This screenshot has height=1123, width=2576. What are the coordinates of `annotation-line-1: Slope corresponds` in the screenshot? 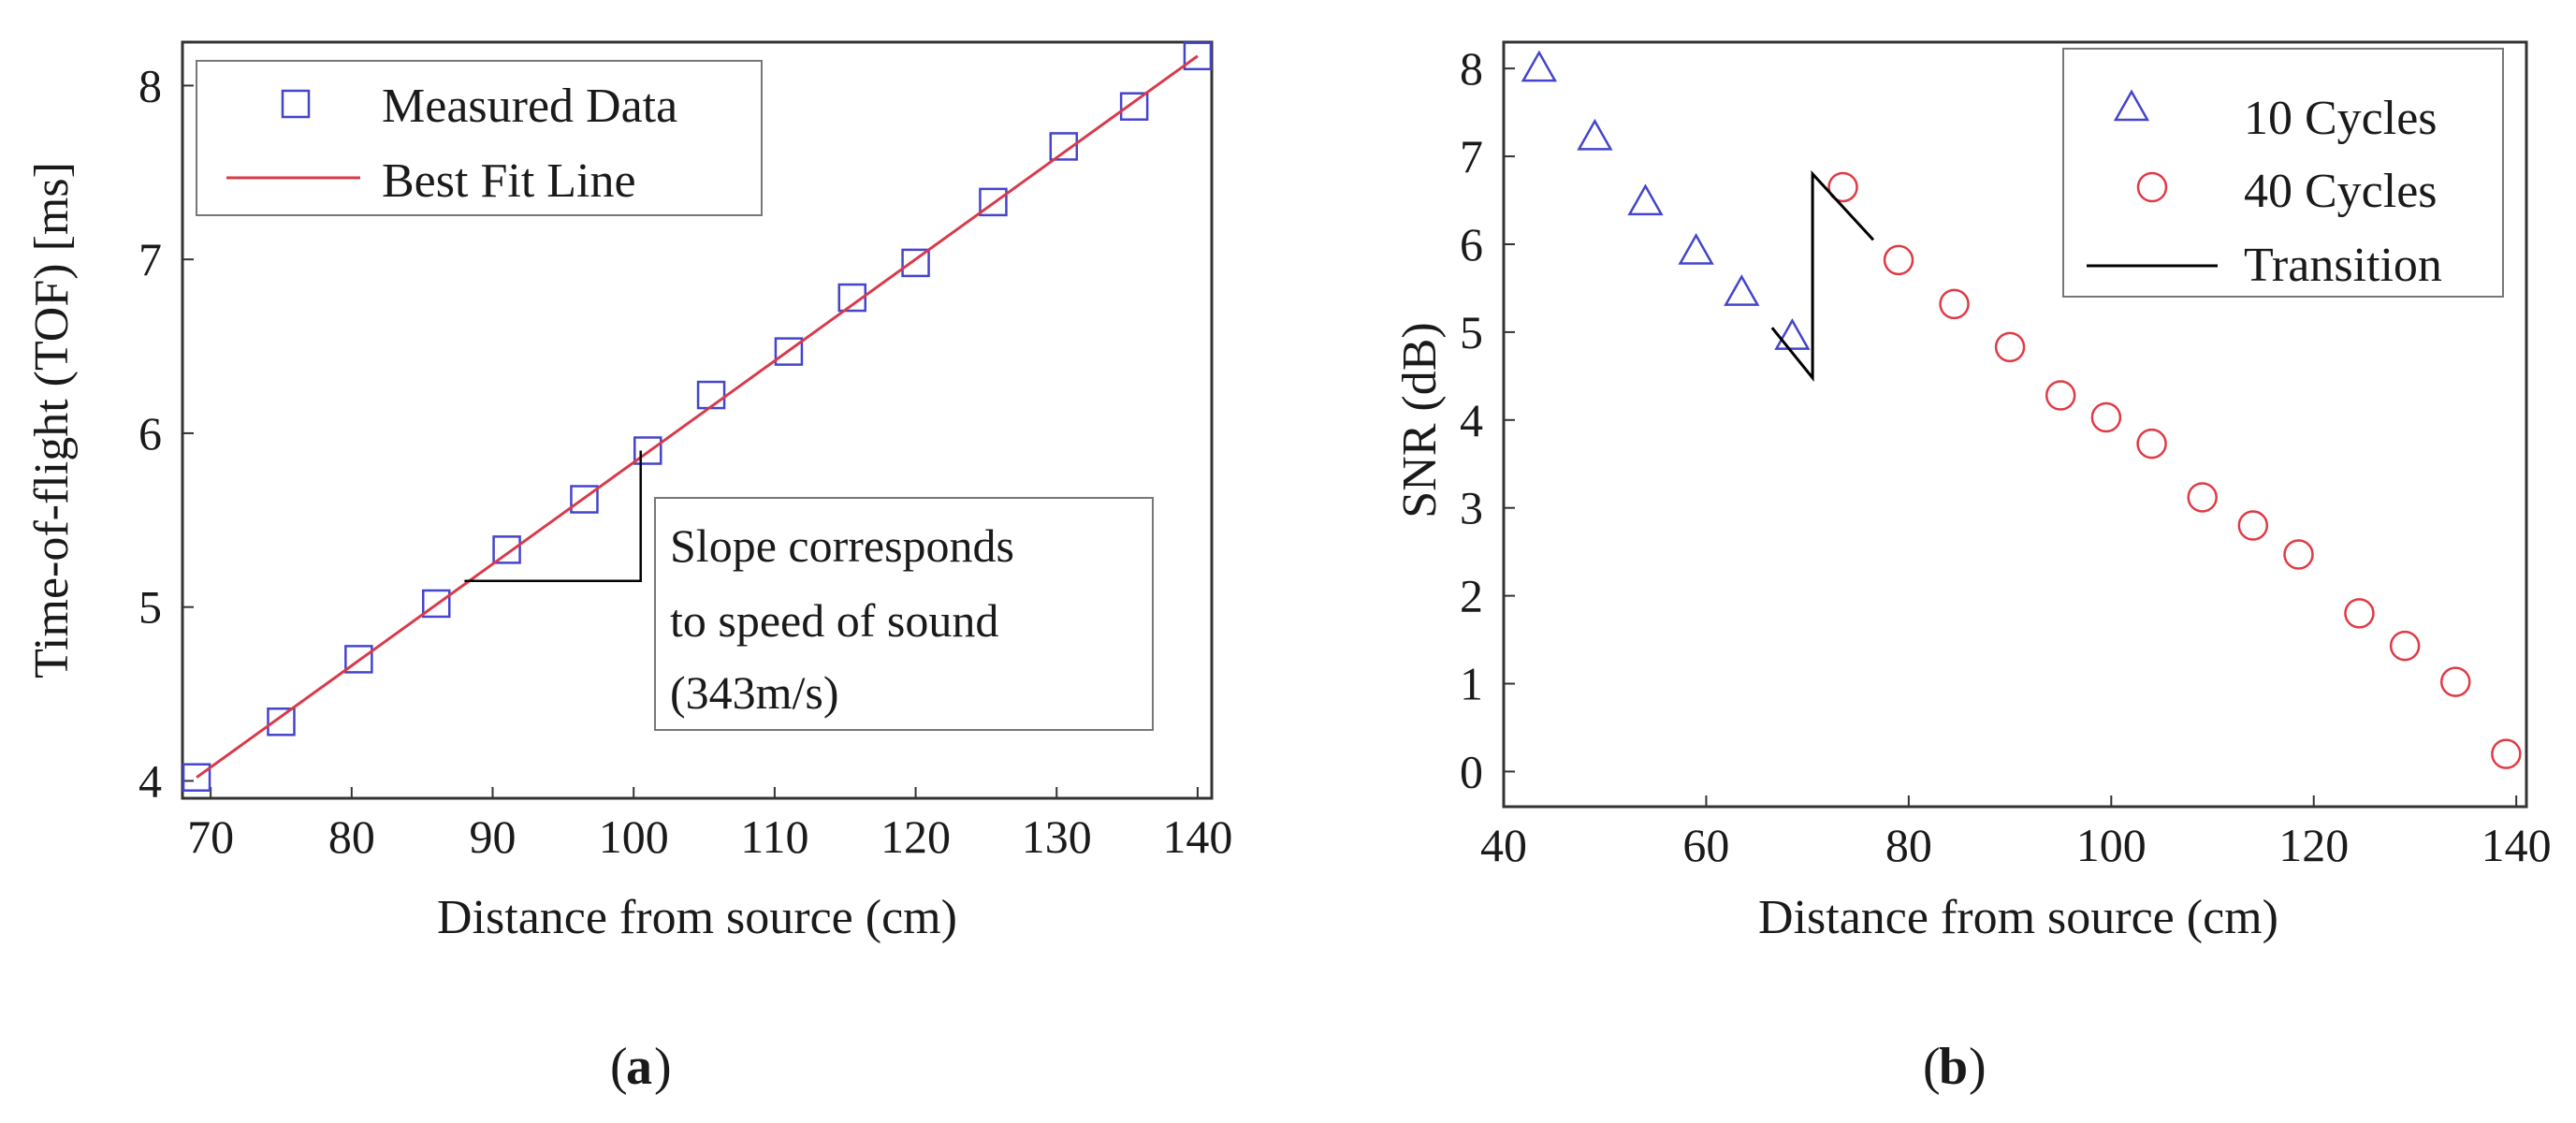 It's located at (842, 545).